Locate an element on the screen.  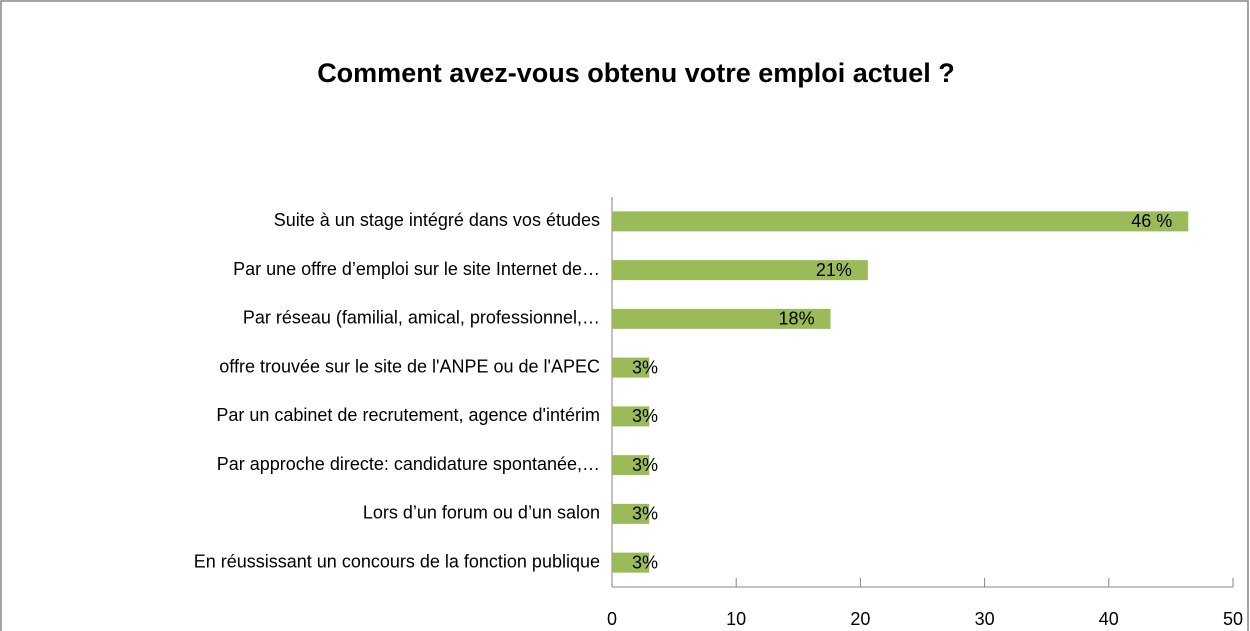
y-tick-label: Lors d’un forum ou d’un salon is located at coordinates (481, 513).